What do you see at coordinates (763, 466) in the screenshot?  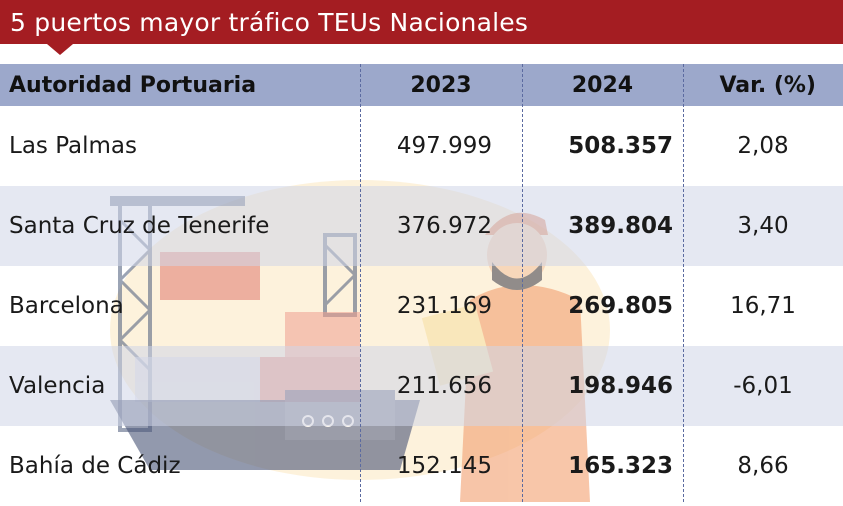 I see `row-var: 8,66` at bounding box center [763, 466].